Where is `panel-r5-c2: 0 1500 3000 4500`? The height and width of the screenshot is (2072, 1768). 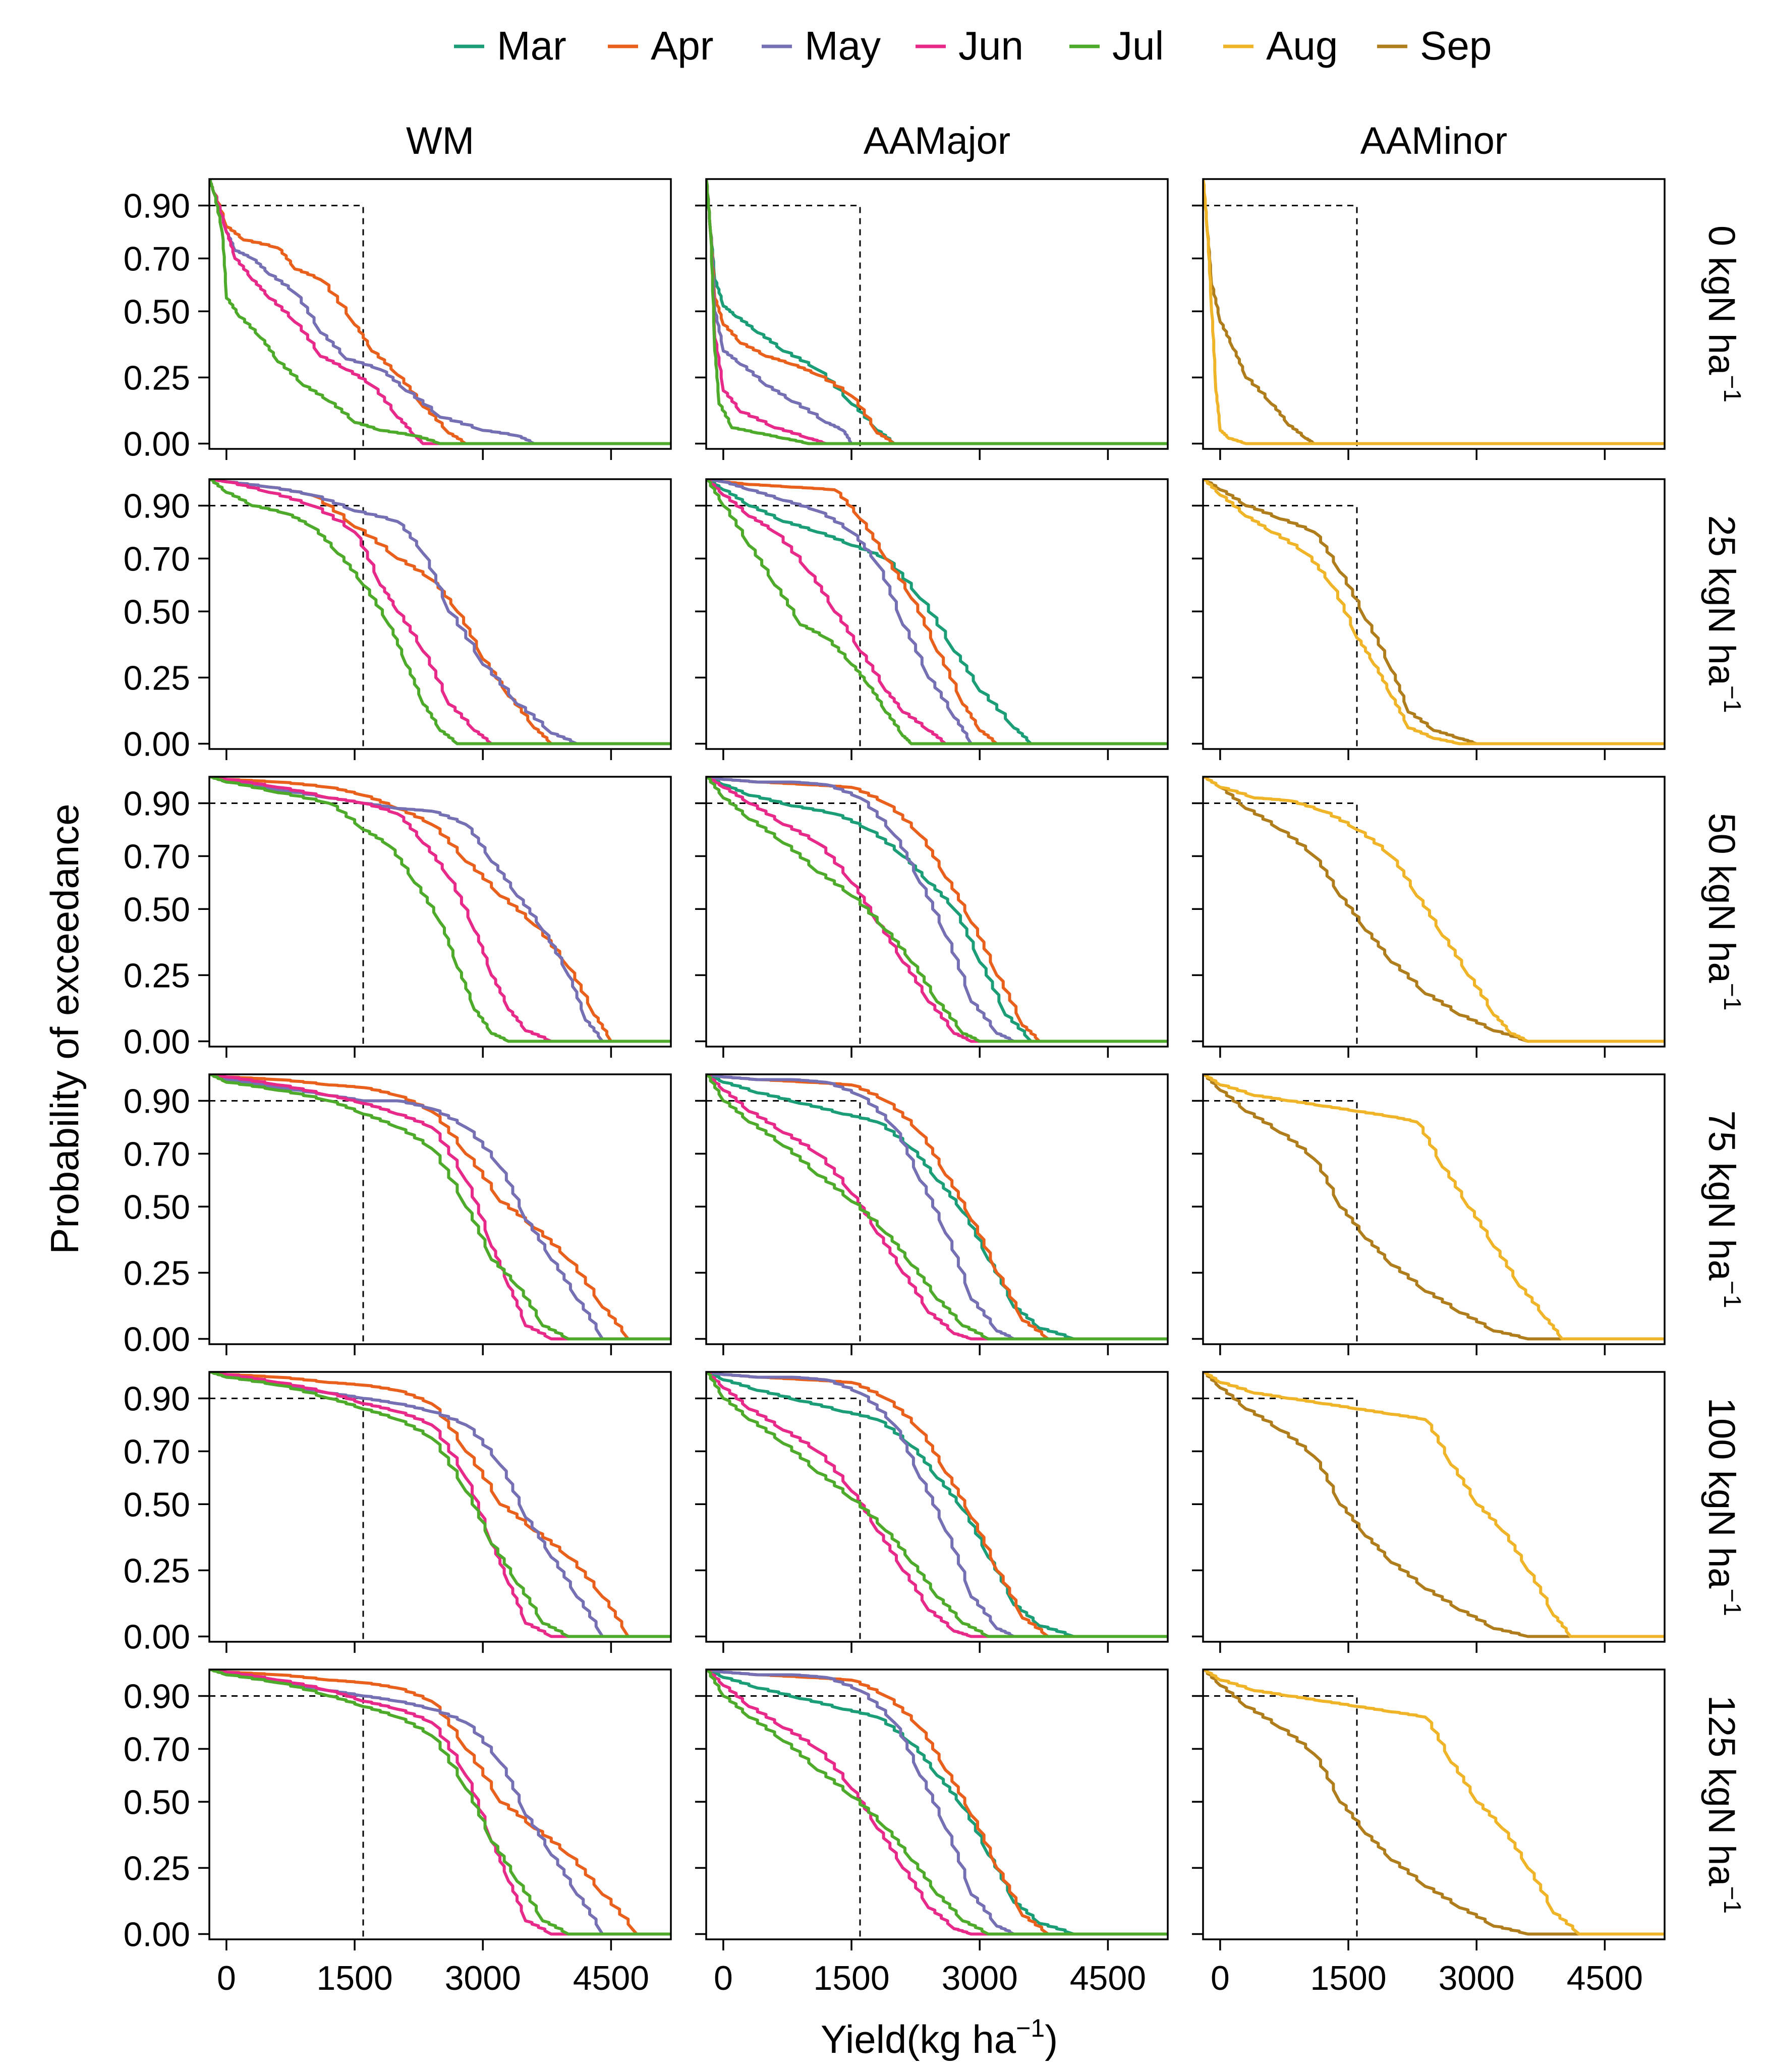
panel-r5-c2: 0 1500 3000 4500 is located at coordinates (1429, 1832).